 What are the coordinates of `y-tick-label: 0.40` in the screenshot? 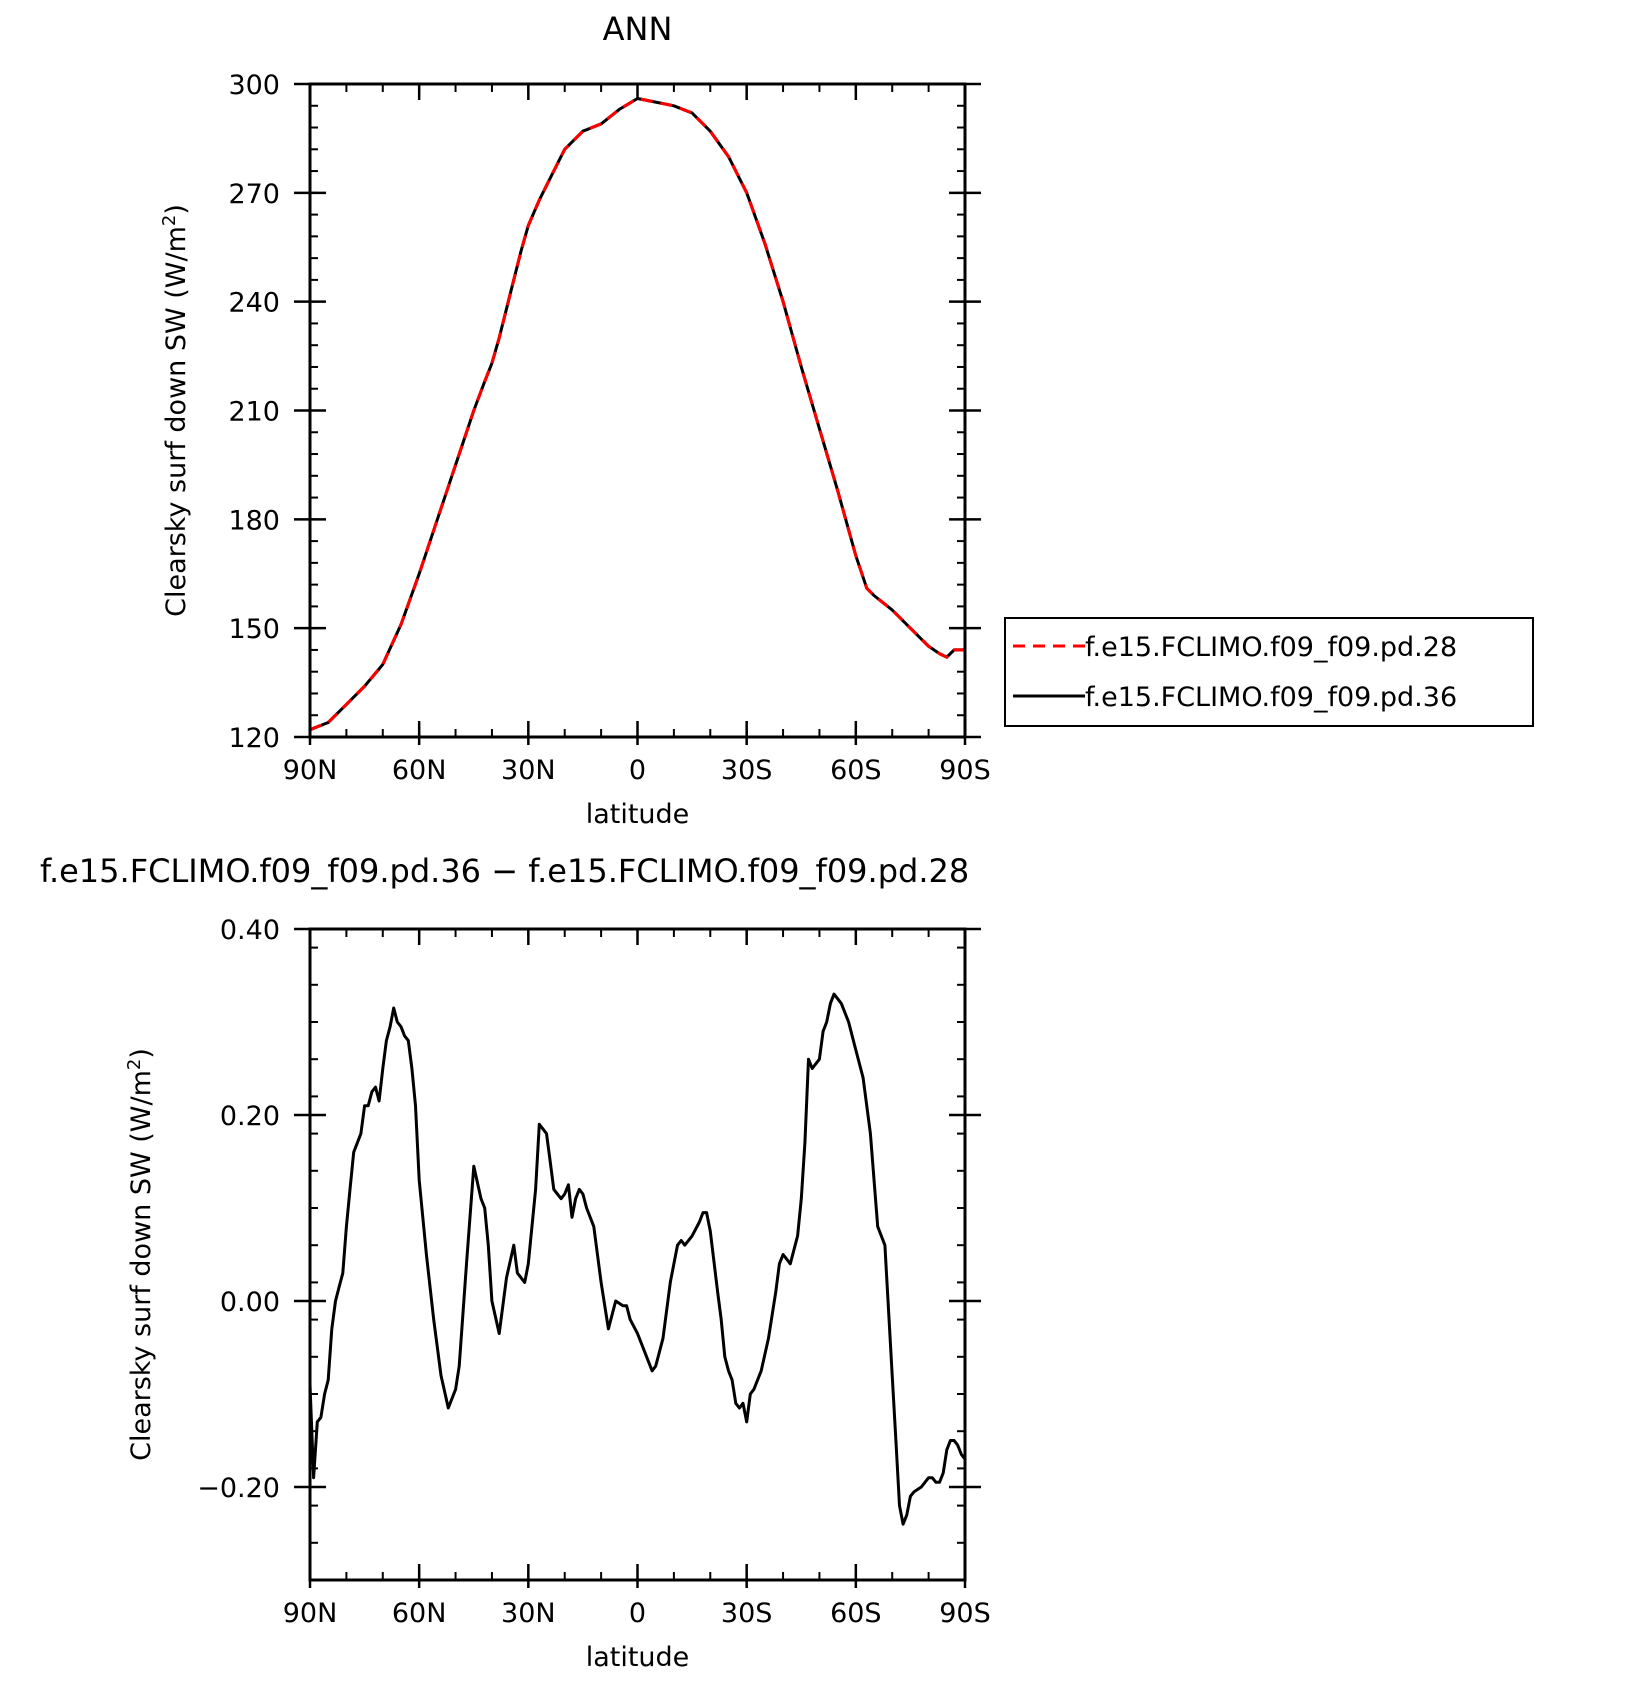 It's located at (250, 930).